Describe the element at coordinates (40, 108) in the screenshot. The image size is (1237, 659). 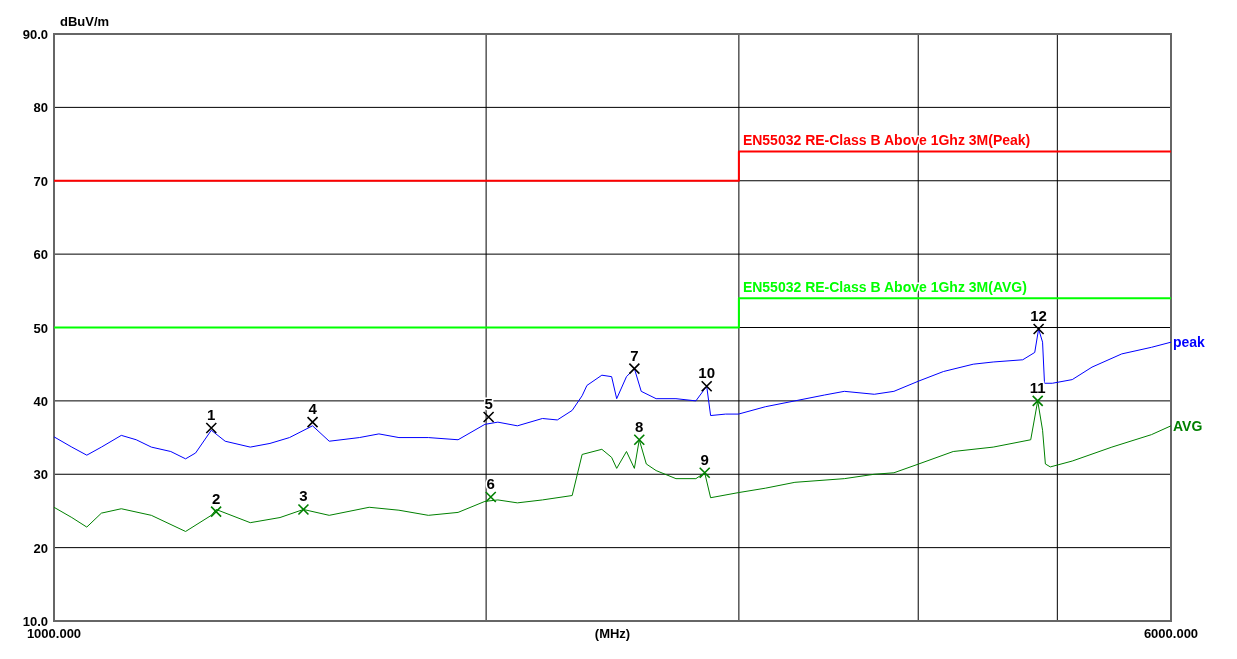
I see `y-tick-label: 80` at that location.